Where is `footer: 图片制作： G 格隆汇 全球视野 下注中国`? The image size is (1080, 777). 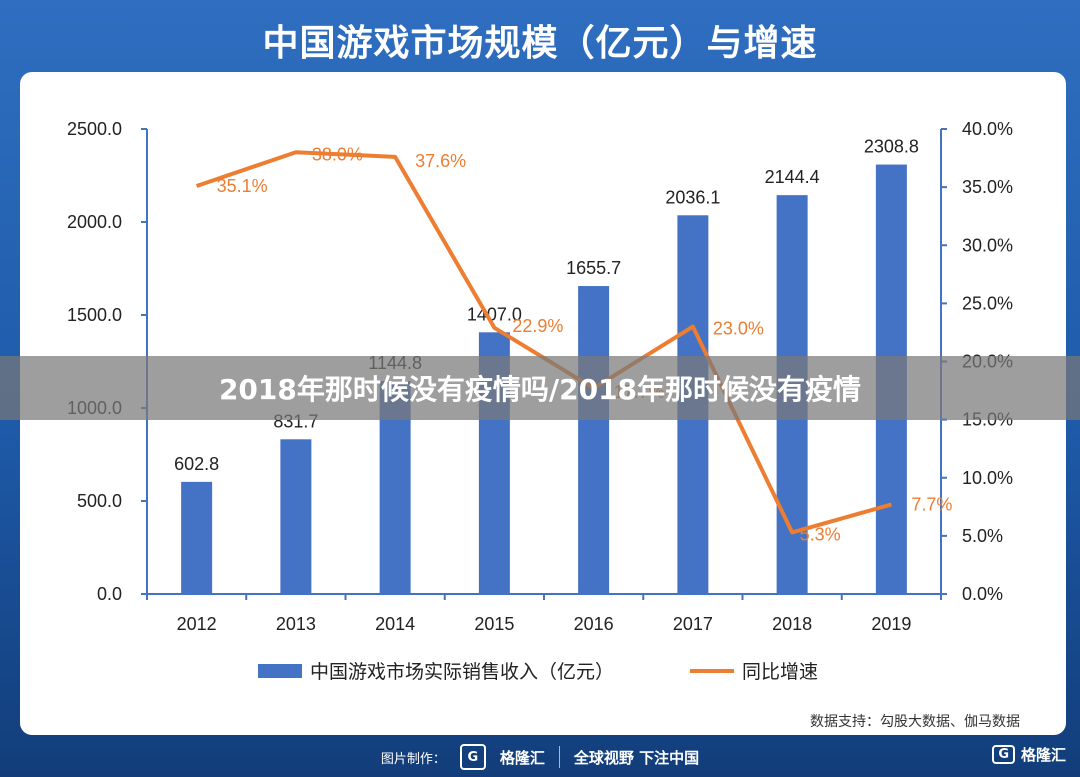
footer: 图片制作： G 格隆汇 全球视野 下注中国 is located at coordinates (540, 757).